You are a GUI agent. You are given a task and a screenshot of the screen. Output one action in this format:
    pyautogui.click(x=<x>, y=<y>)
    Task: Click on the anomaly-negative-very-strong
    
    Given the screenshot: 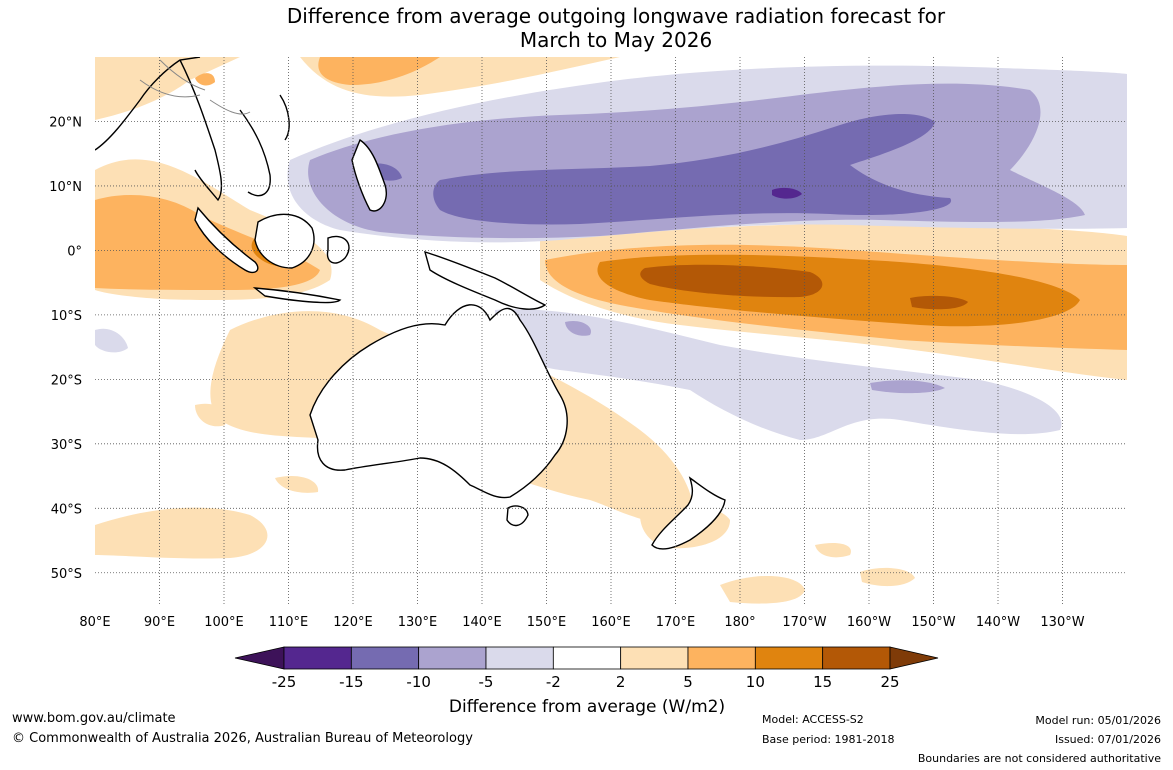 What is the action you would take?
    pyautogui.click(x=787, y=193)
    